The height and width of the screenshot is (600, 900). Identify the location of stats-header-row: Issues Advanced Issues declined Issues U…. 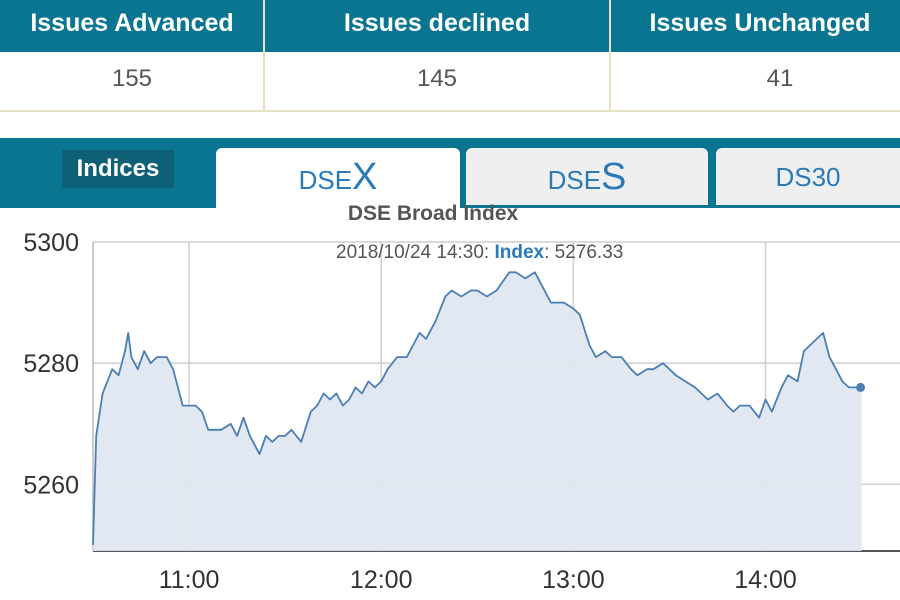
(450, 26).